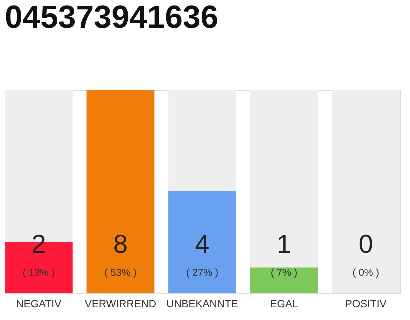 This screenshot has height=320, width=410. I want to click on x-tick-label: POSITIV, so click(366, 304).